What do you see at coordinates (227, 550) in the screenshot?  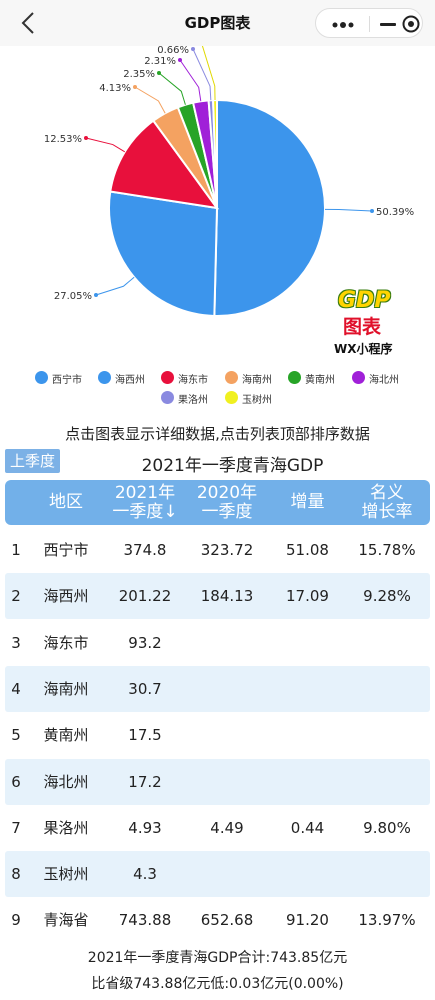 I see `cell-y2020: 323.72` at bounding box center [227, 550].